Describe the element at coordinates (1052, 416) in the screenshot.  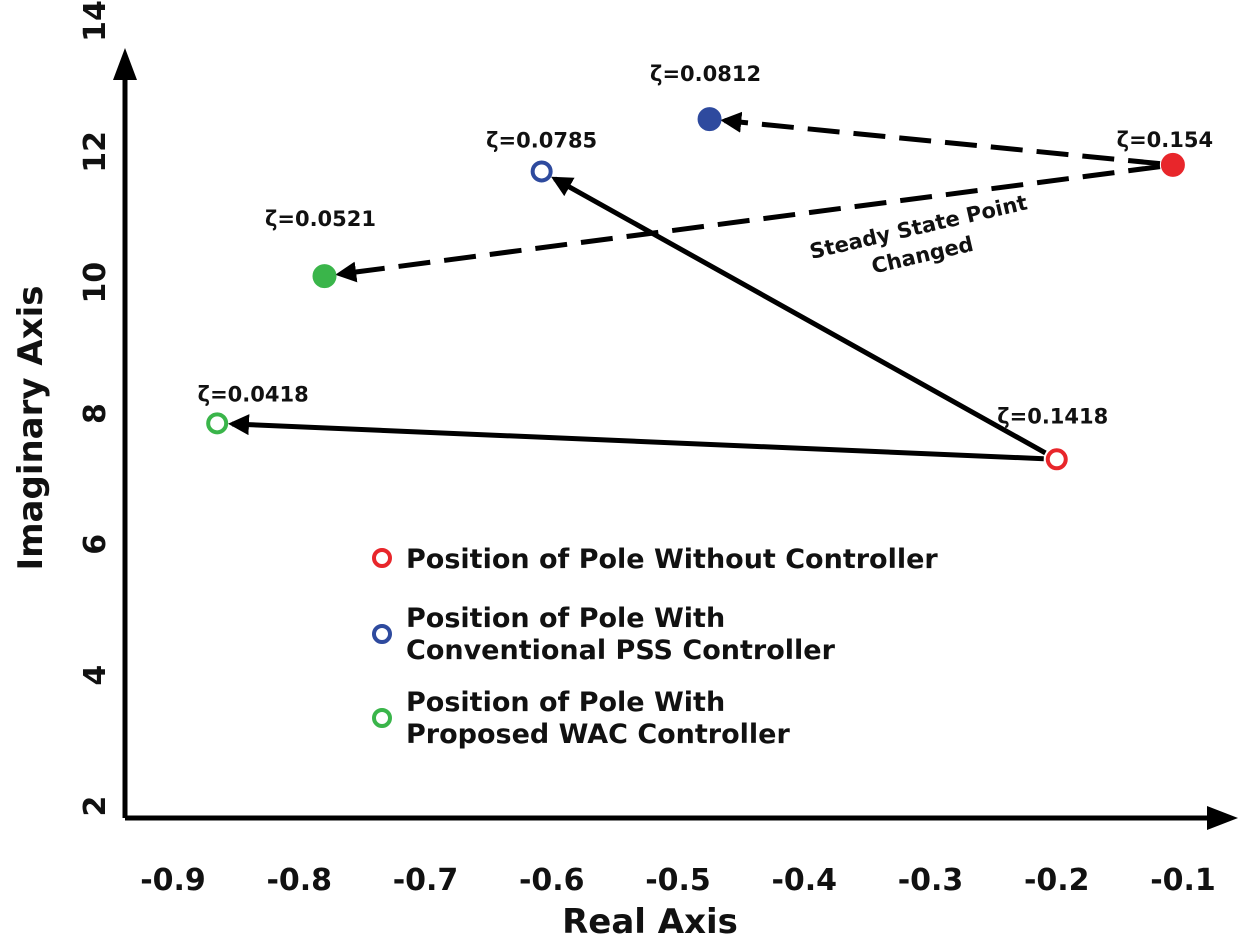
I see `zeta-label: ζ=0.1418` at that location.